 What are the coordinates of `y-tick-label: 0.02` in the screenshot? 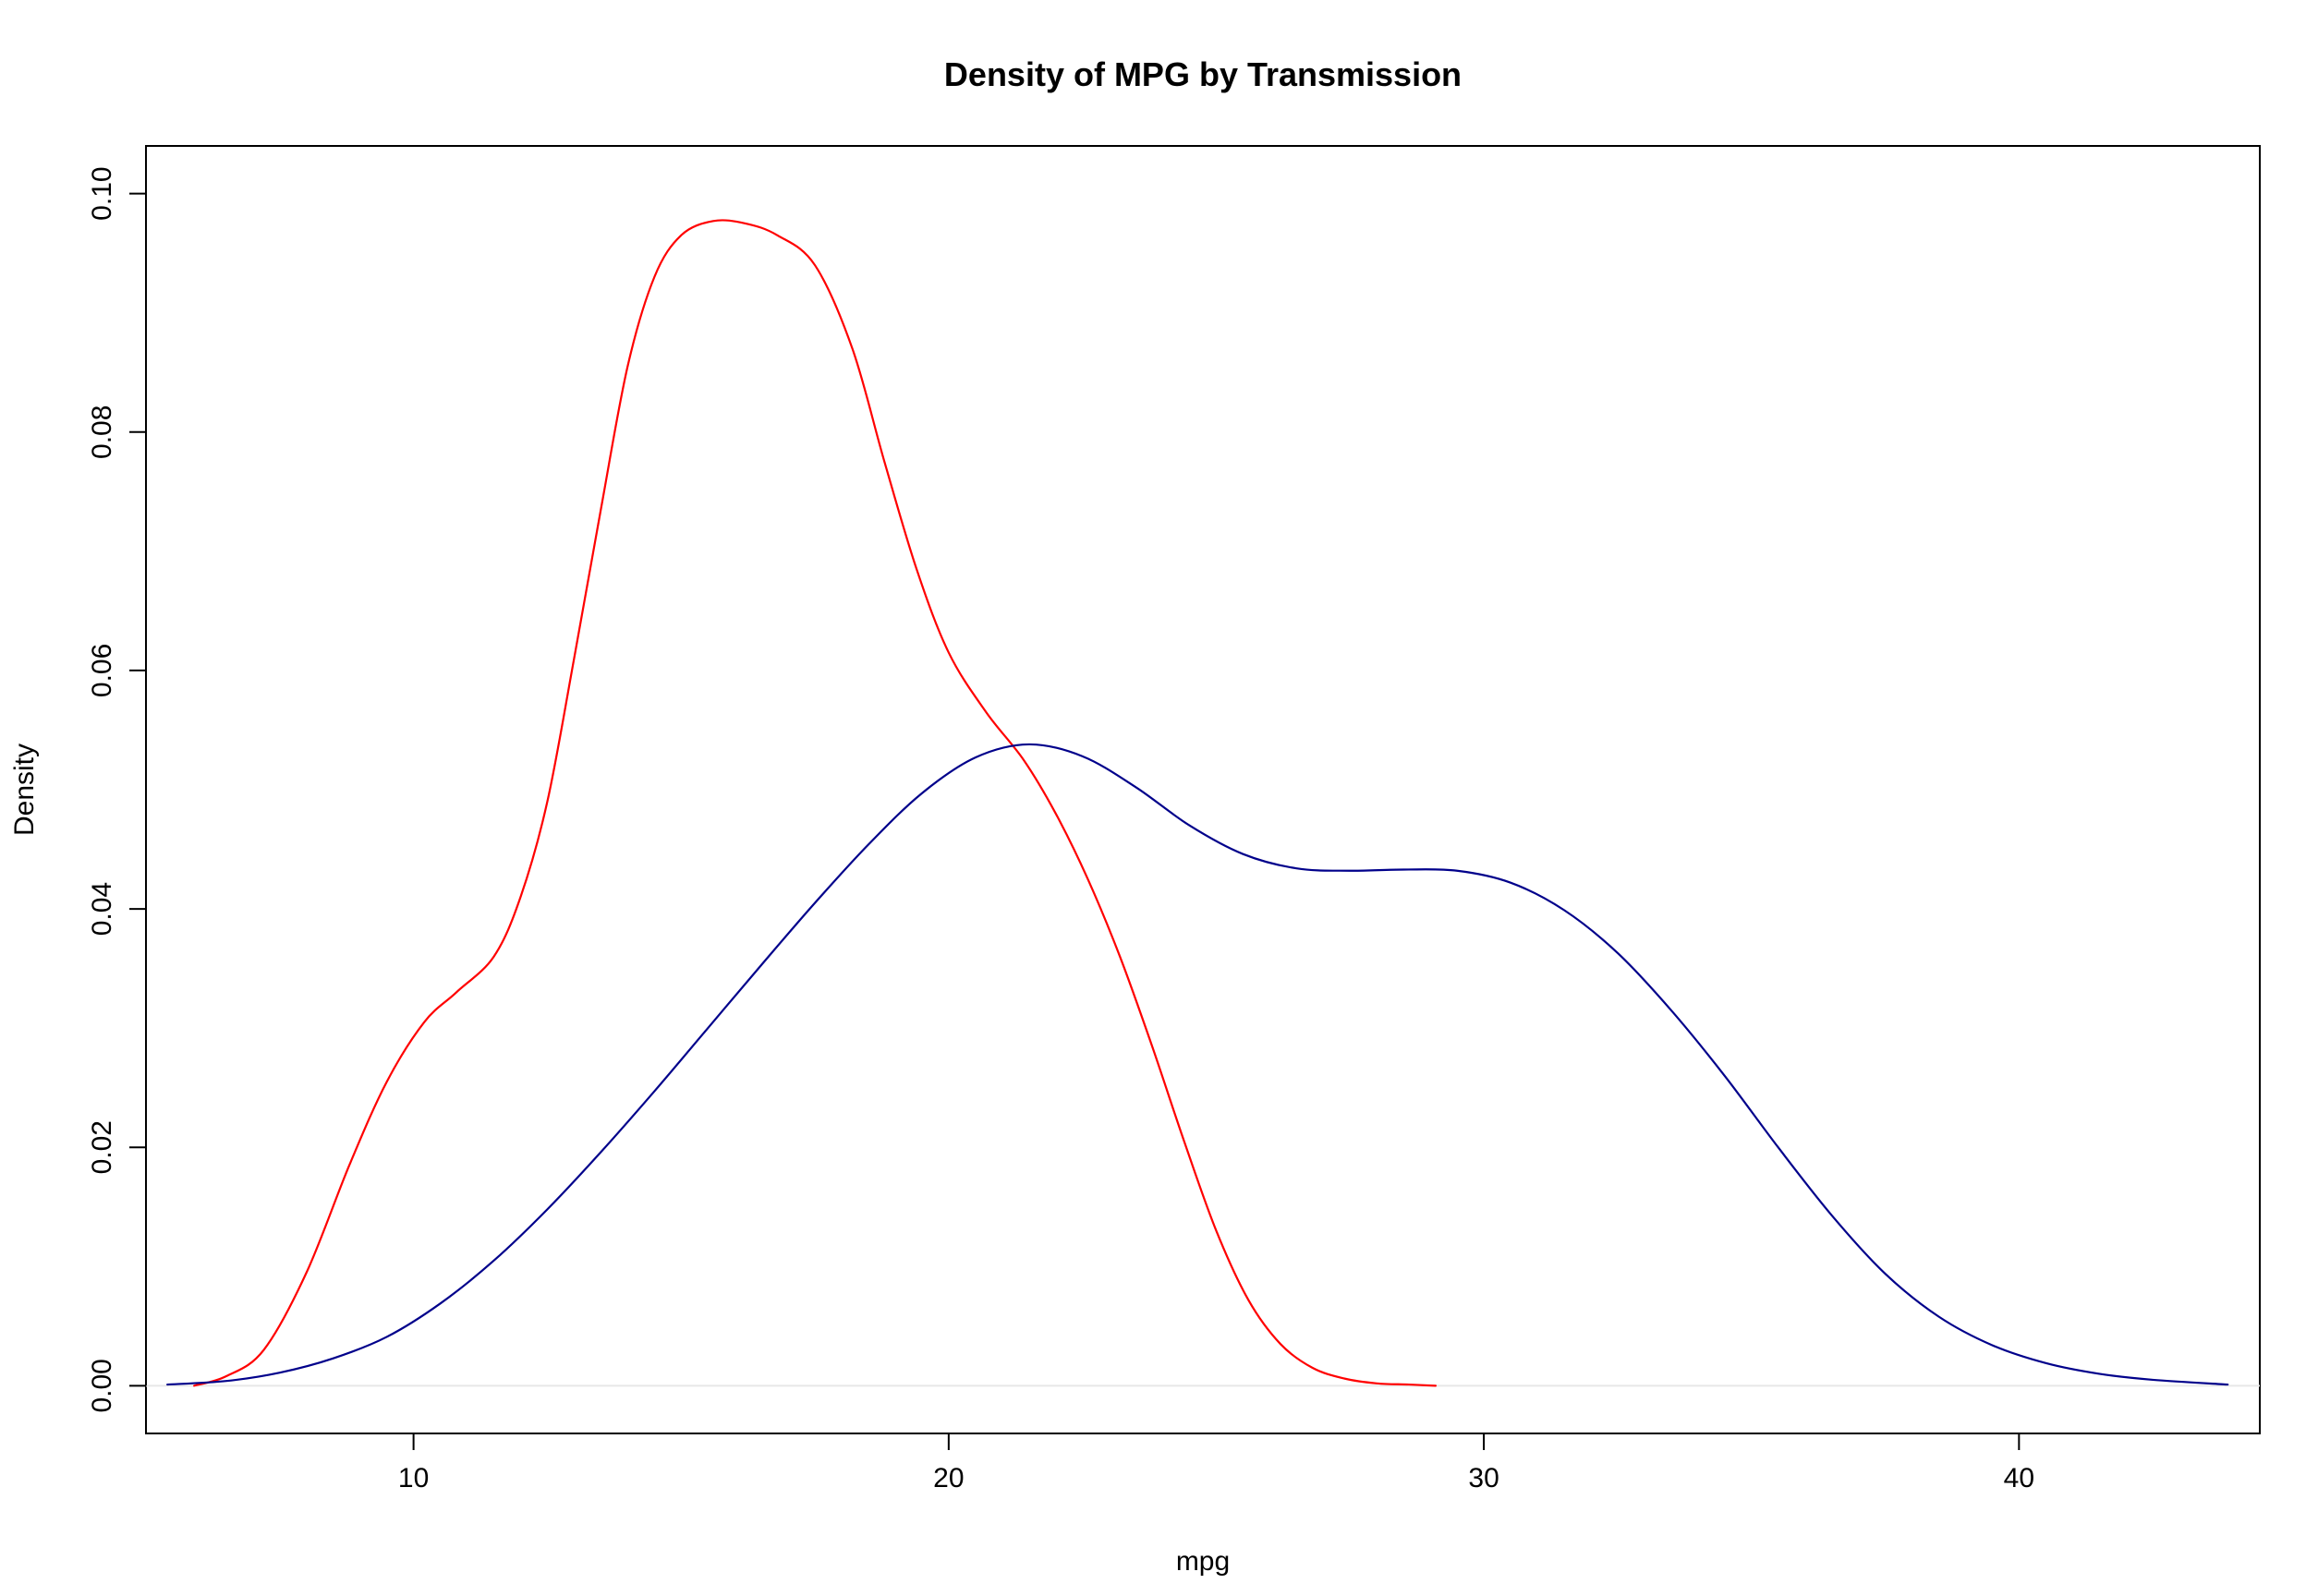 It's located at (102, 1147).